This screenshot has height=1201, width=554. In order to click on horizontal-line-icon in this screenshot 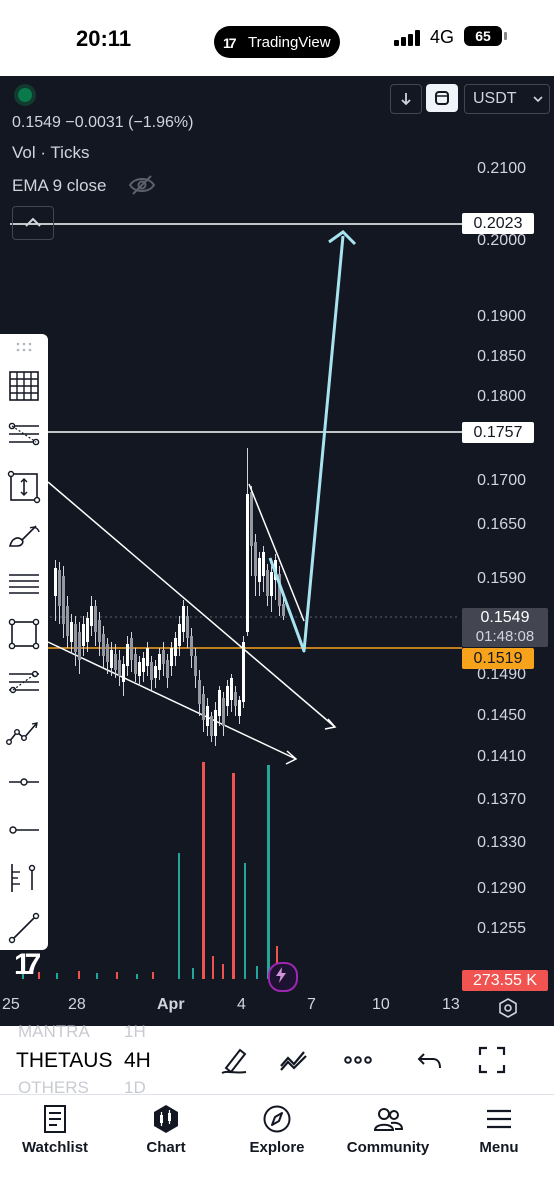, I will do `click(24, 830)`.